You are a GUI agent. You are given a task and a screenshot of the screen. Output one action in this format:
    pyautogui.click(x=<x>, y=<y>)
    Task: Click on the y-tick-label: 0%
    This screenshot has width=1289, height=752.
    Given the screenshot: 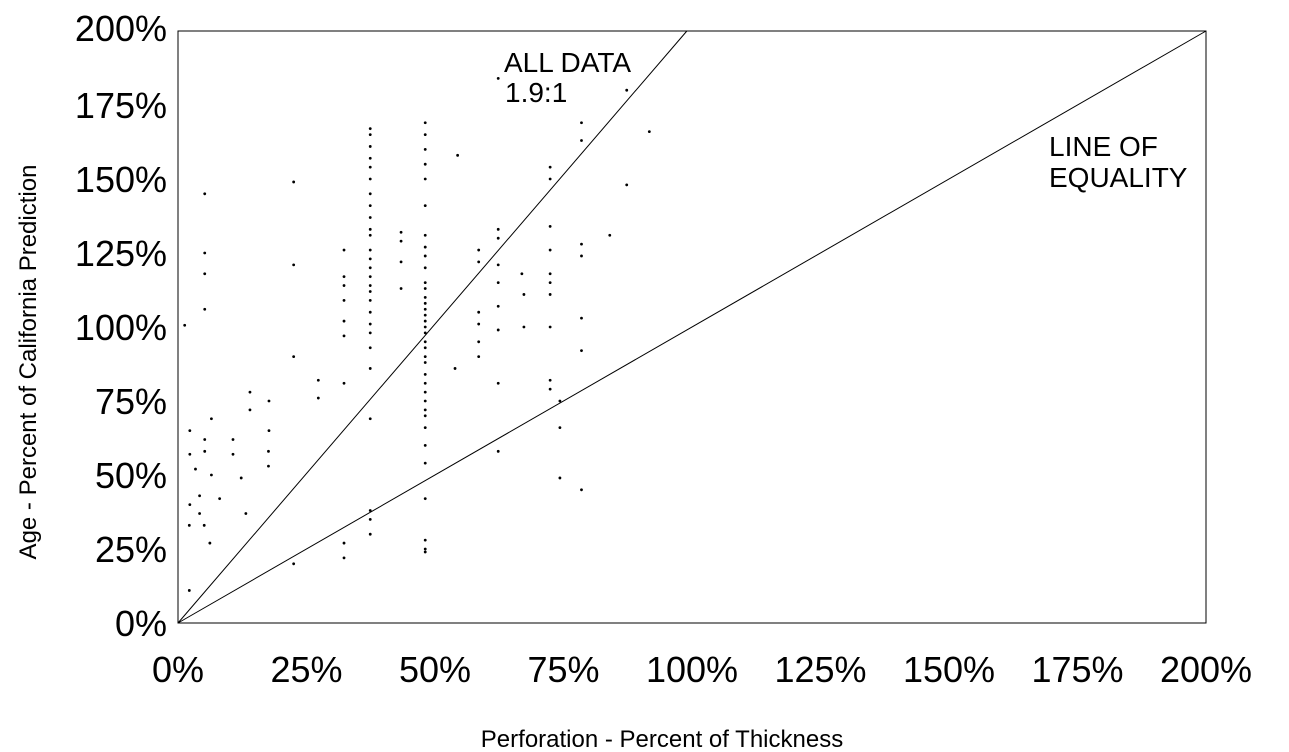 What is the action you would take?
    pyautogui.click(x=141, y=623)
    